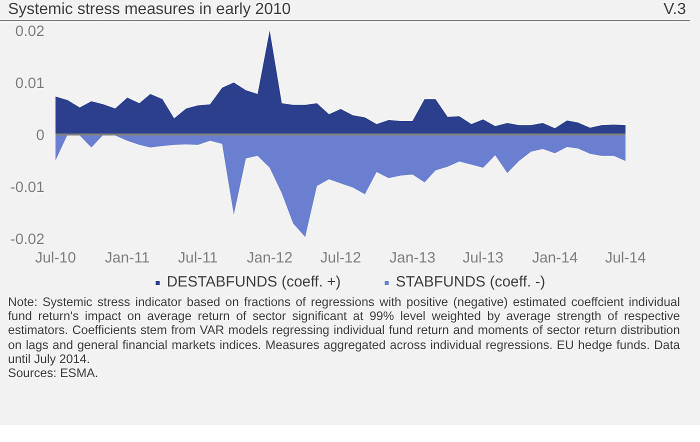 This screenshot has width=700, height=442. What do you see at coordinates (625, 258) in the screenshot?
I see `x-tick-label: Jul-14` at bounding box center [625, 258].